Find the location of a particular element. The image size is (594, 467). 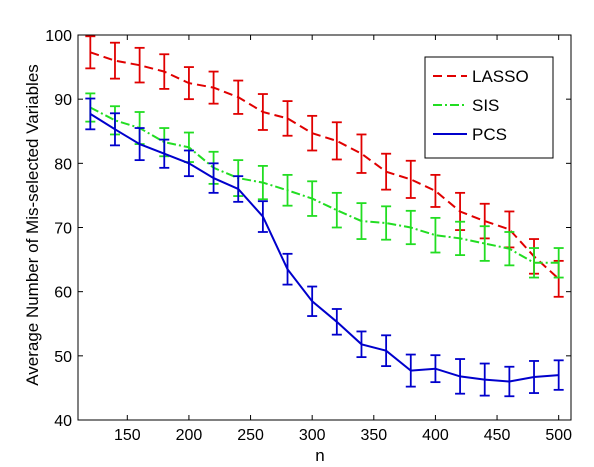

y-tick-label: 80 is located at coordinates (63, 164).